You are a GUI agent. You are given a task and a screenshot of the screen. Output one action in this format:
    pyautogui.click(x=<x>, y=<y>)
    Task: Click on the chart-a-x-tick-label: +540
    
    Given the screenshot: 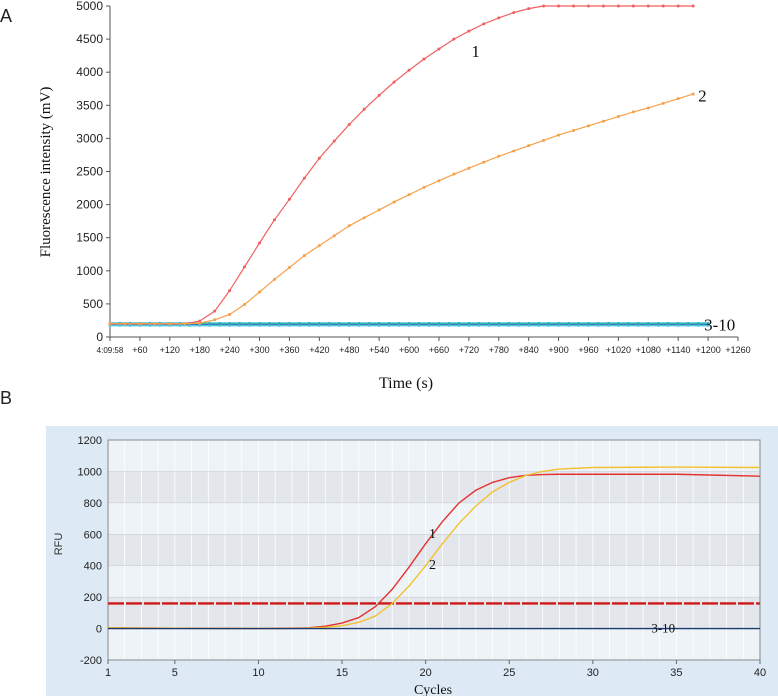 What is the action you would take?
    pyautogui.click(x=379, y=350)
    